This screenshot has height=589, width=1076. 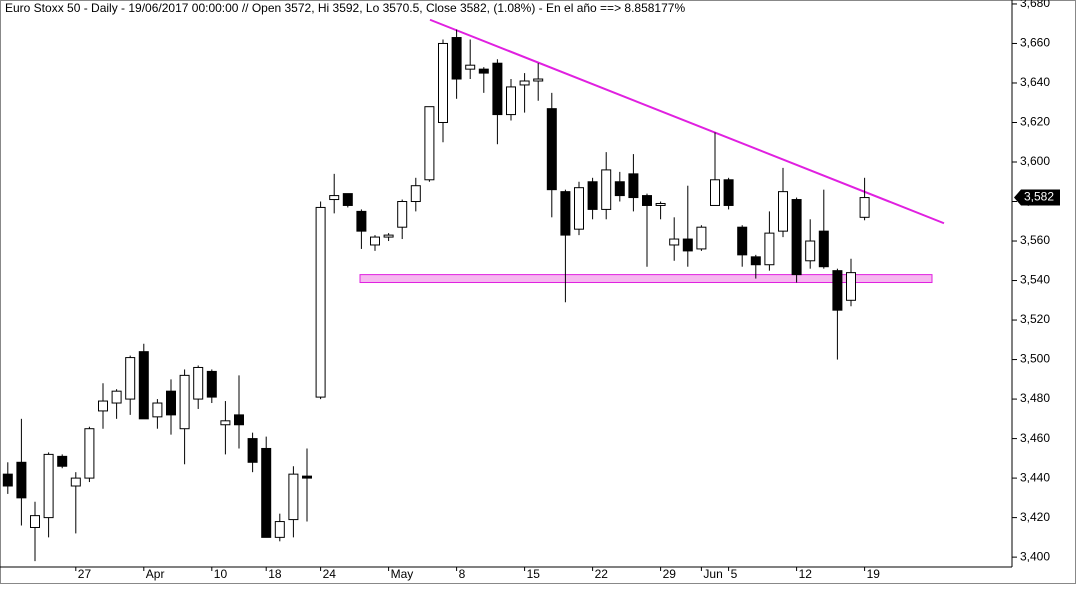 What do you see at coordinates (462, 574) in the screenshot?
I see `x-tick-label: 8` at bounding box center [462, 574].